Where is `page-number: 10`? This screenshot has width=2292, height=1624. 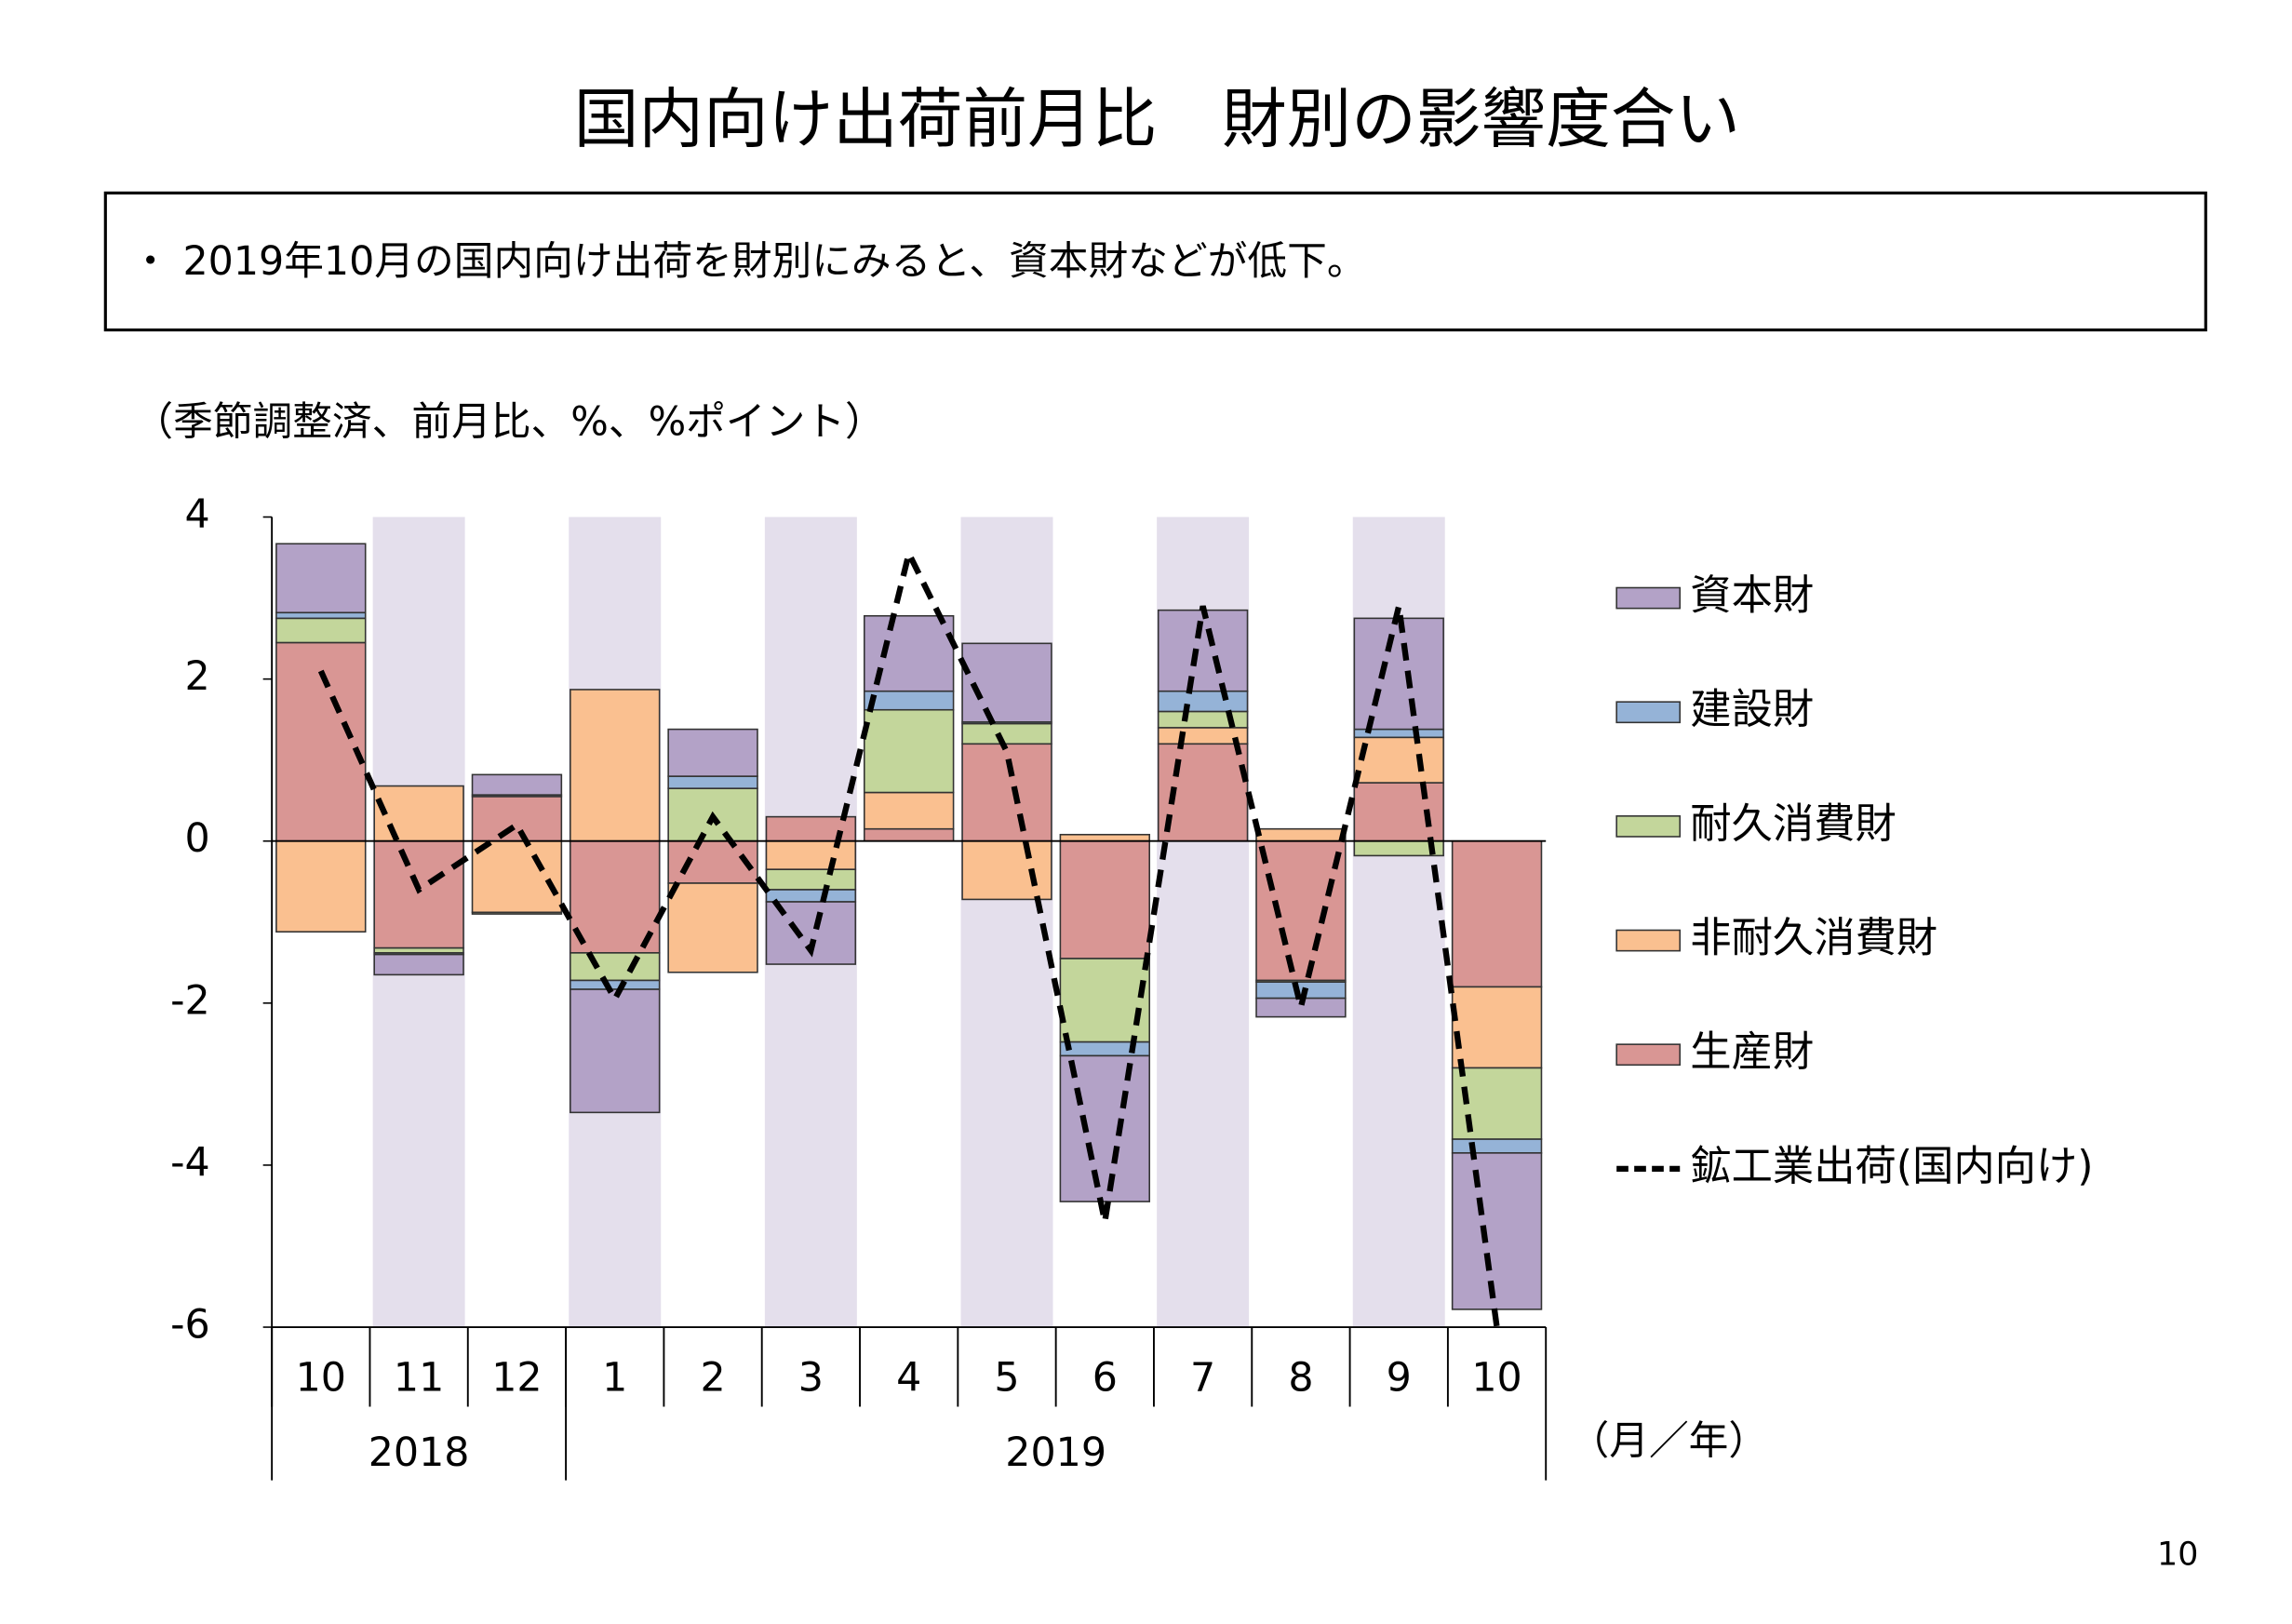 page-number: 10 is located at coordinates (2177, 1554).